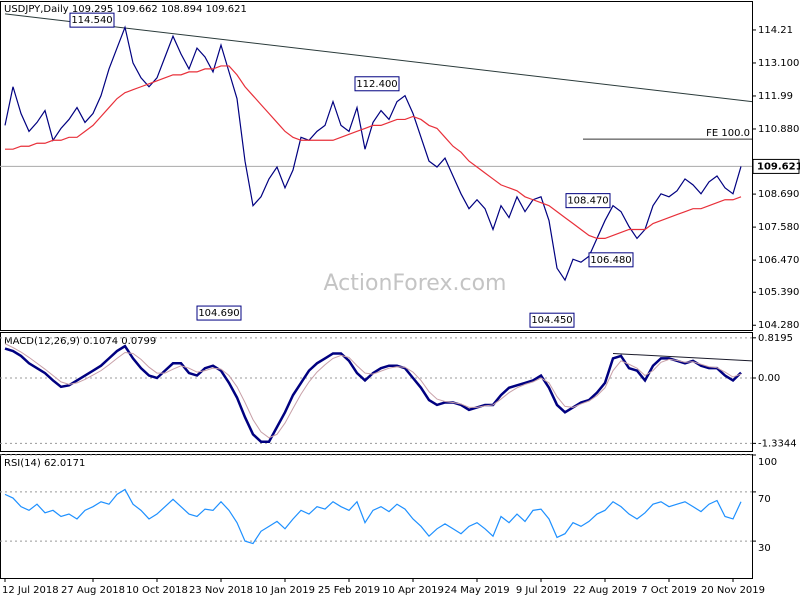 The height and width of the screenshot is (600, 800). I want to click on annotation-label: 114.540, so click(91, 20).